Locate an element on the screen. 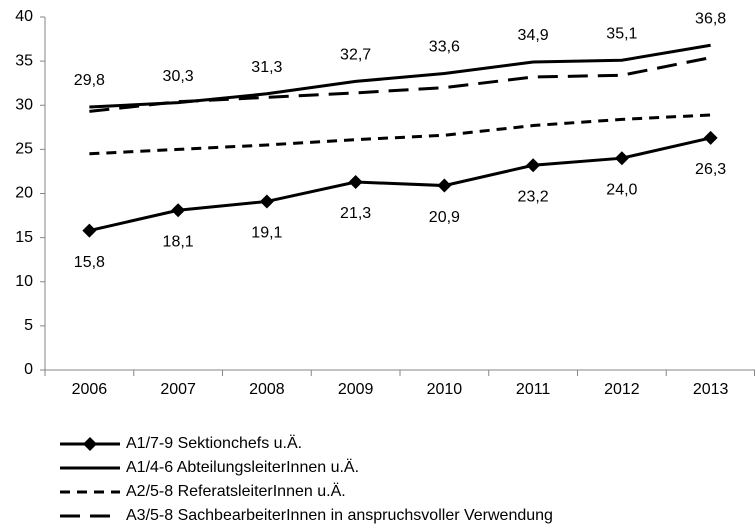 This screenshot has height=524, width=755. data-label: 33,6 is located at coordinates (444, 47).